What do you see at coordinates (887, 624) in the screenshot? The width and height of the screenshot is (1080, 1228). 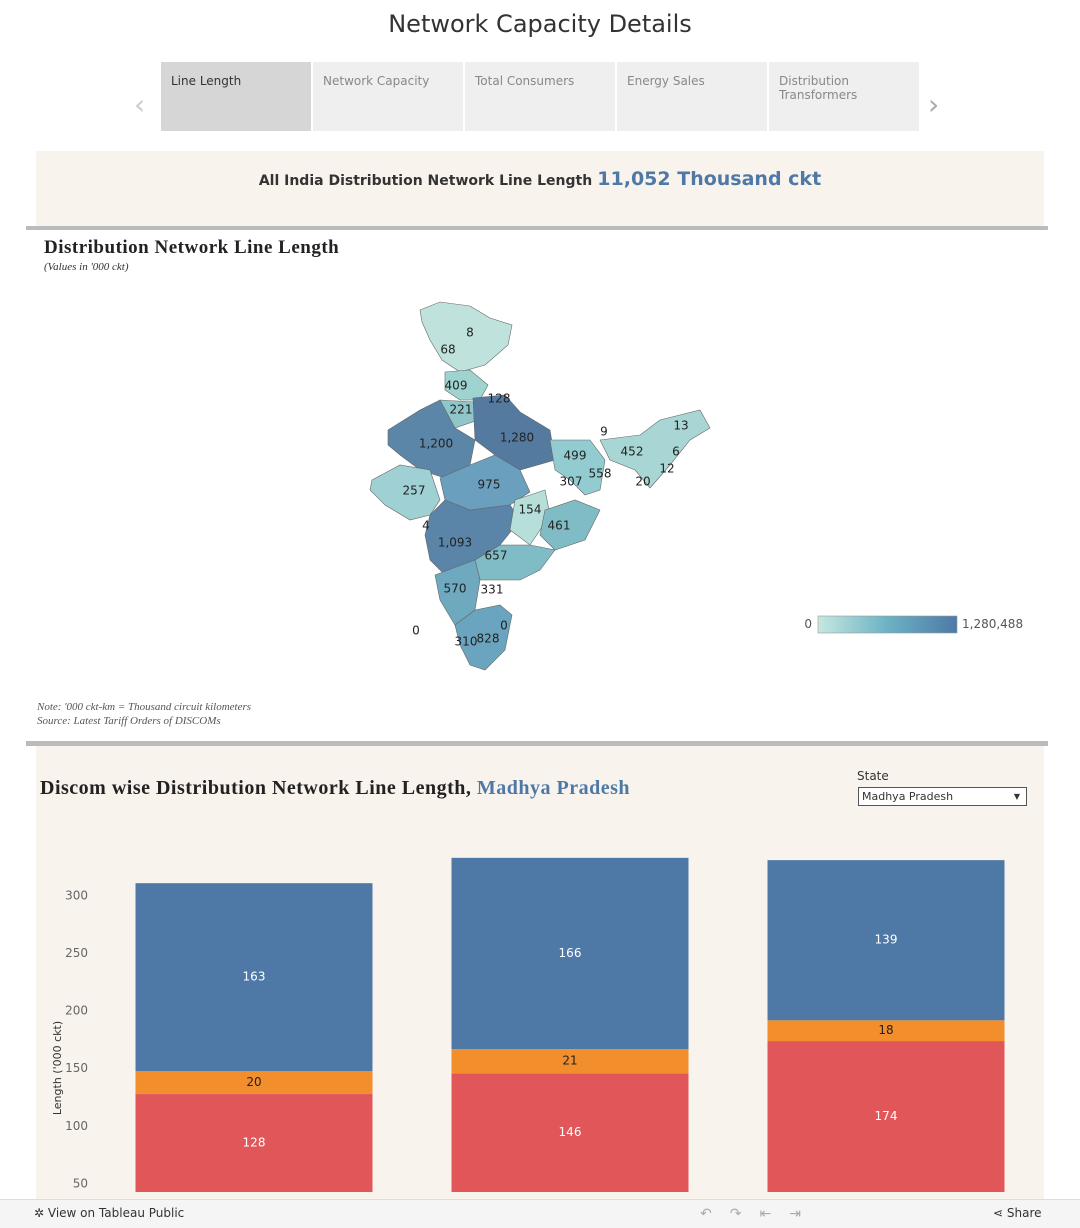 I see `legend-gradient` at bounding box center [887, 624].